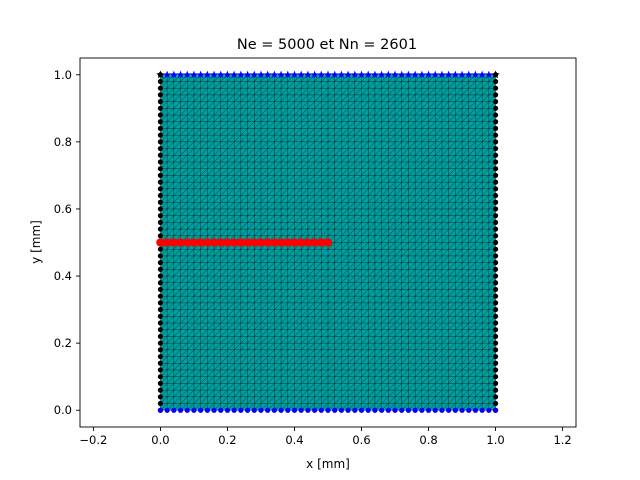  Describe the element at coordinates (495, 440) in the screenshot. I see `x-tick-label: 1.0` at that location.